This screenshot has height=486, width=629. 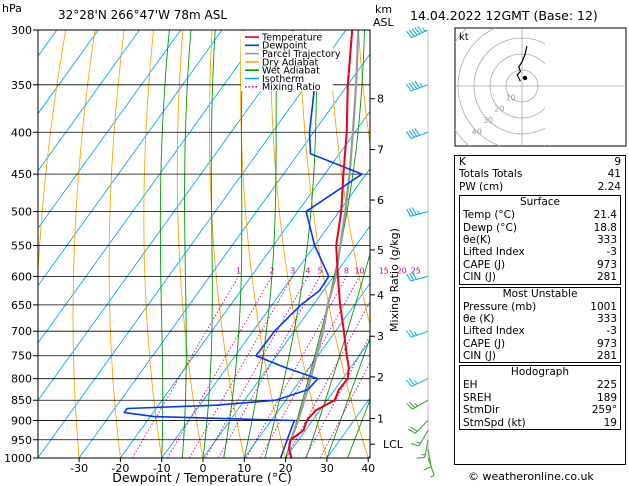 What do you see at coordinates (201, 477) in the screenshot?
I see `x-axis-title: Dewpoint / Temperature (°C)` at bounding box center [201, 477].